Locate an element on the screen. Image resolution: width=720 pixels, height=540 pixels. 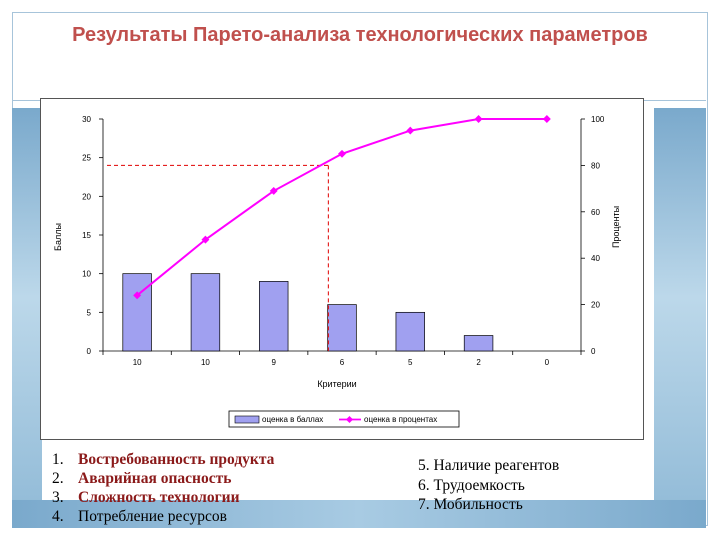
y-right-tick-label: 40 is located at coordinates (595, 258).